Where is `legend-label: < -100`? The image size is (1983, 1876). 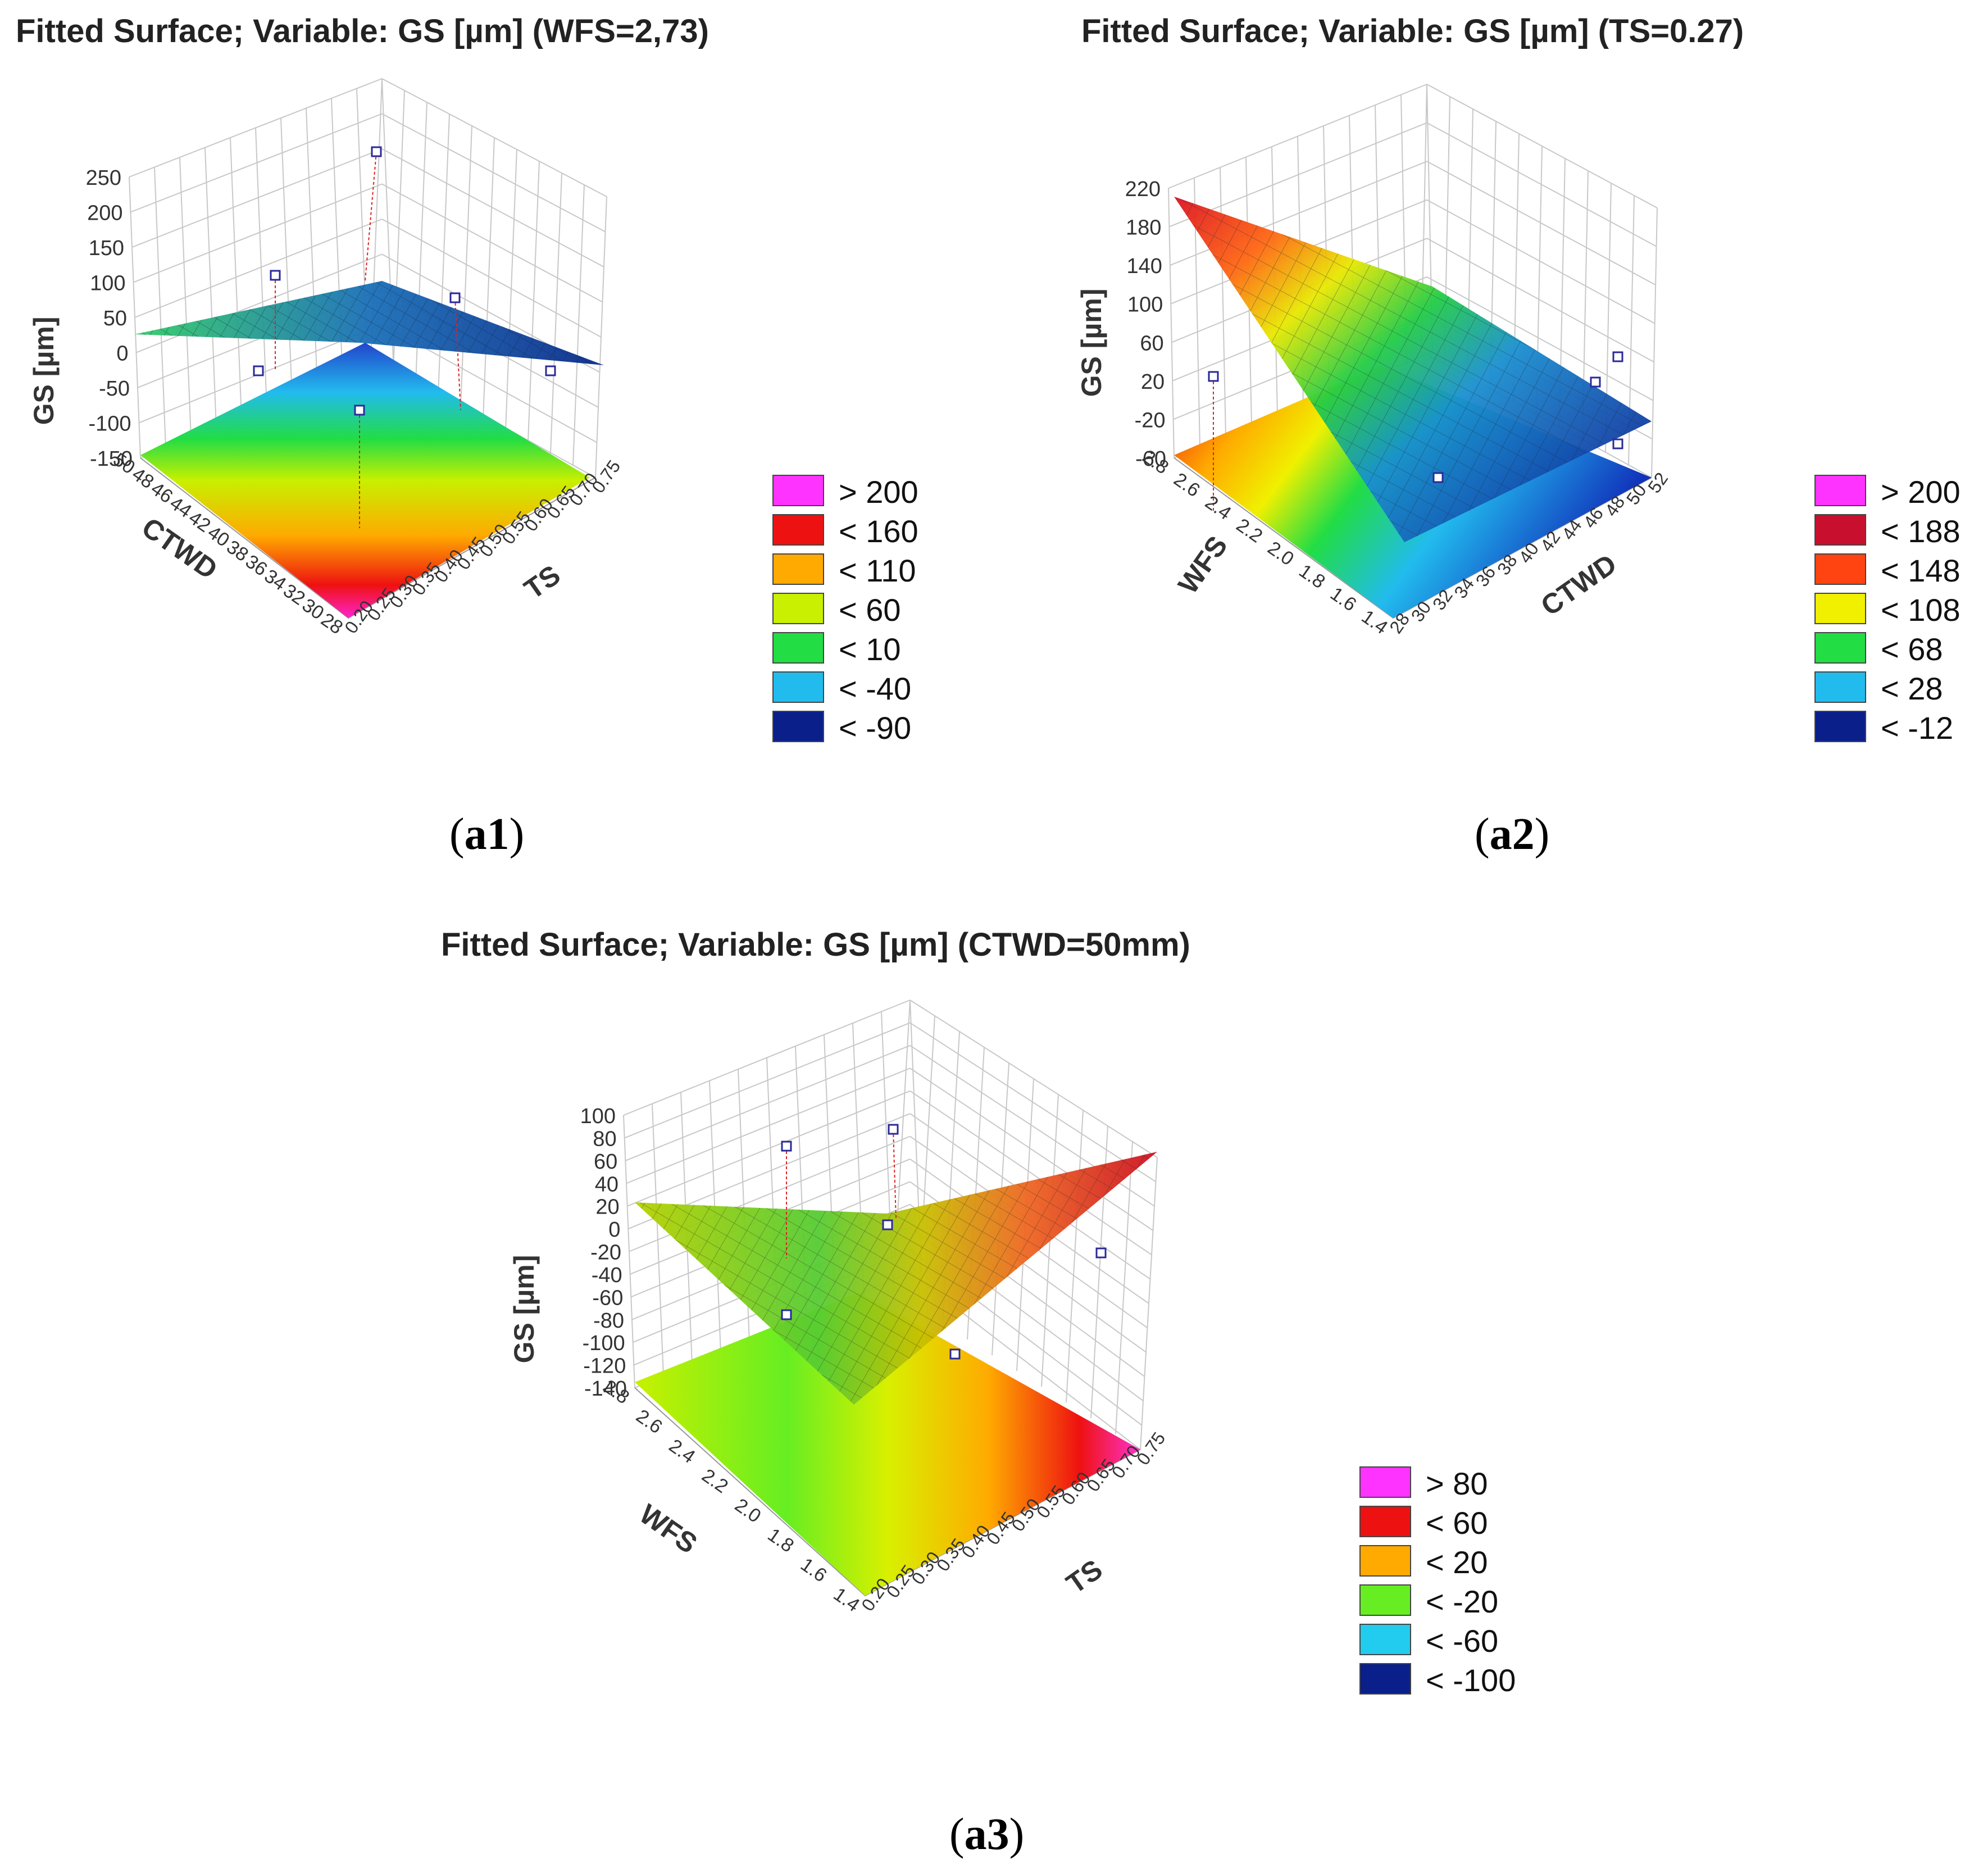
legend-label: < -100 is located at coordinates (1471, 1680).